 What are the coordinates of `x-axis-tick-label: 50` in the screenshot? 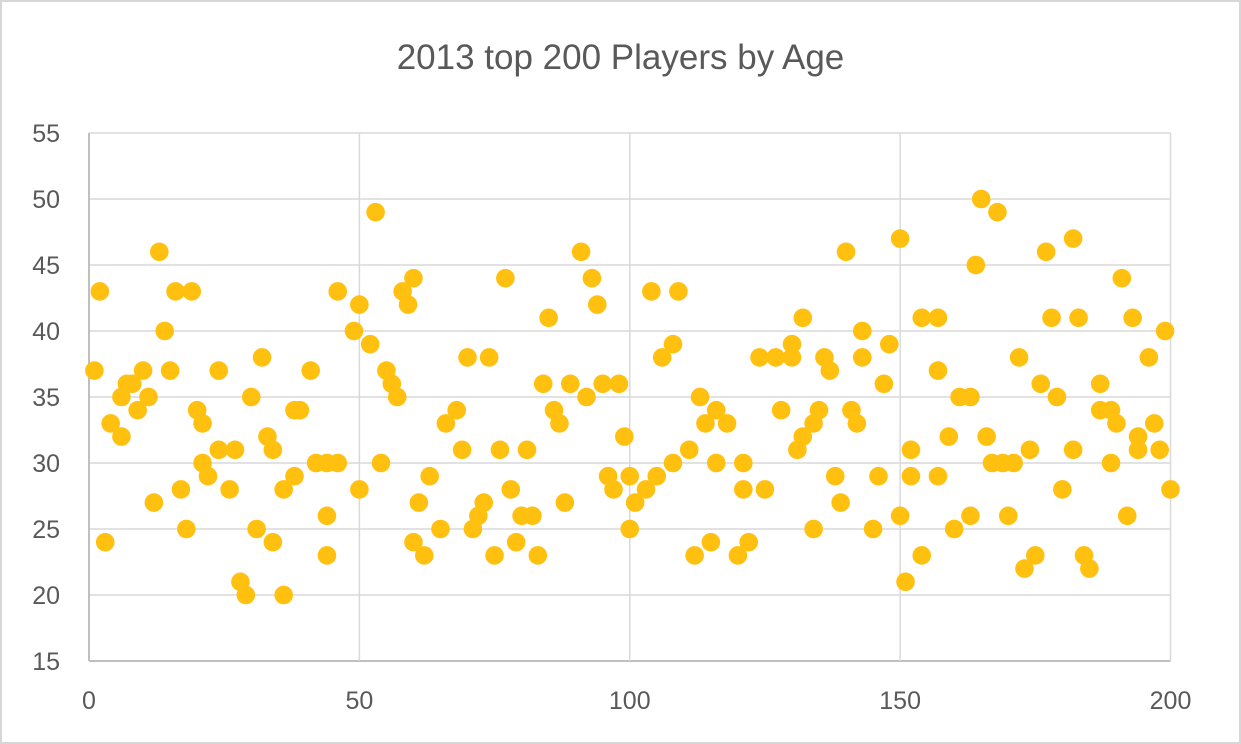 It's located at (359, 701).